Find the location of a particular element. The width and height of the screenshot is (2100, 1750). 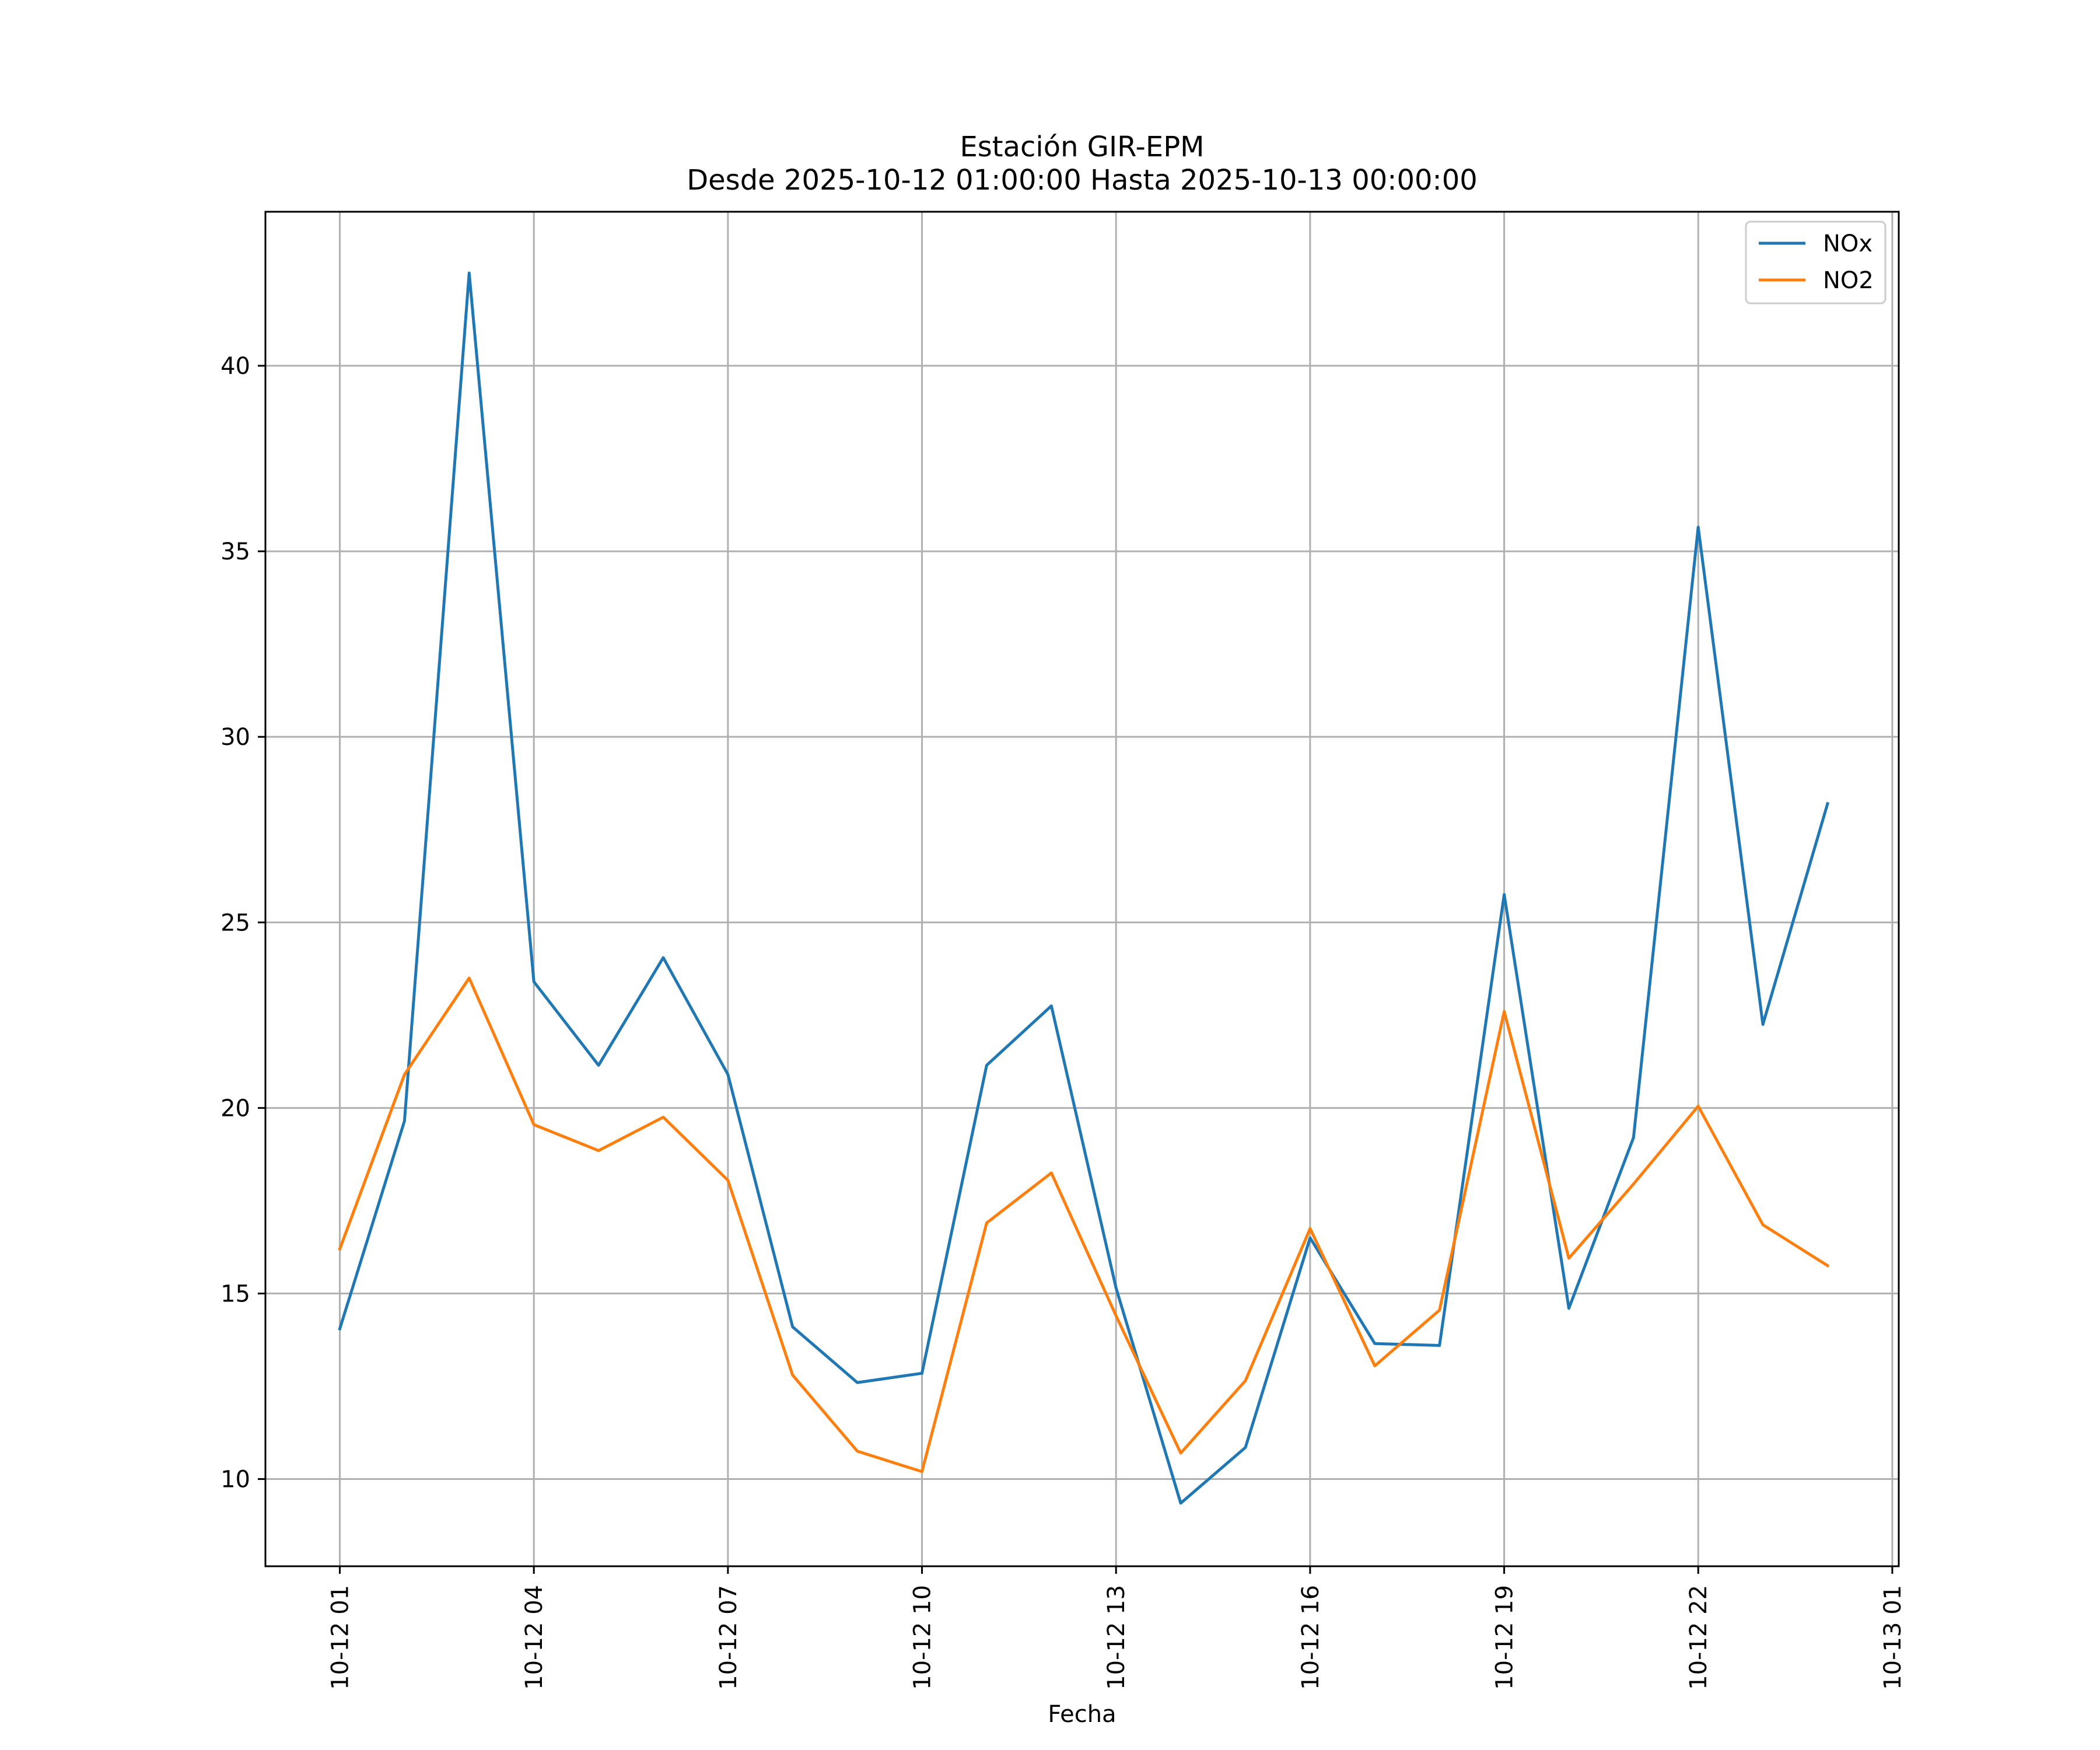

legend-label-no2: NO2 is located at coordinates (1848, 280).